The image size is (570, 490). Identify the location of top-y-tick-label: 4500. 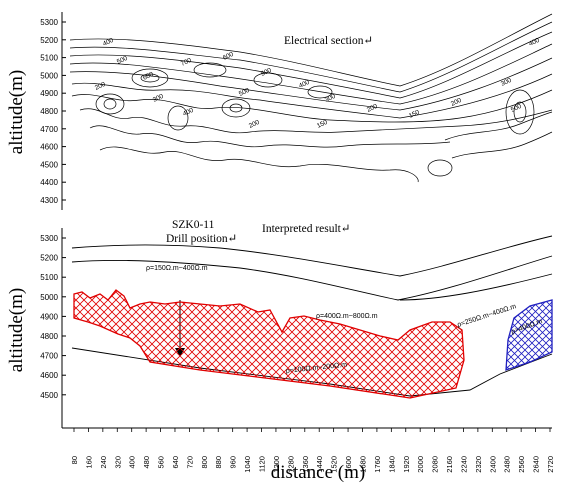
(49, 164).